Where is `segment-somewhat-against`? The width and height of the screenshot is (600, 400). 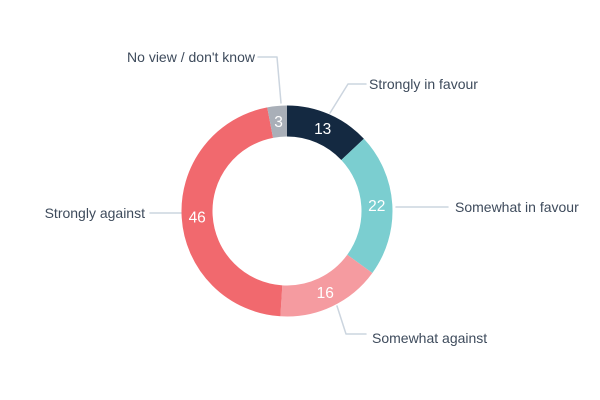
segment-somewhat-against is located at coordinates (326, 285).